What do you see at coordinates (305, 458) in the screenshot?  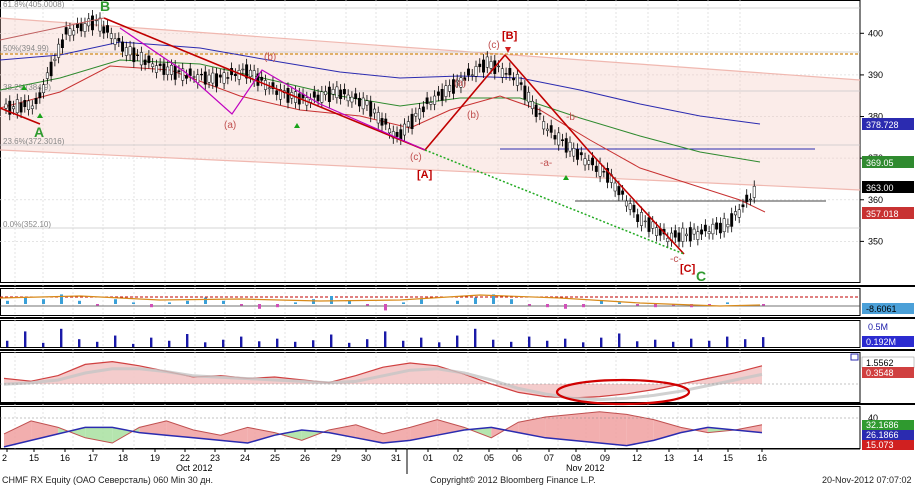 I see `x-tick-label: 26` at bounding box center [305, 458].